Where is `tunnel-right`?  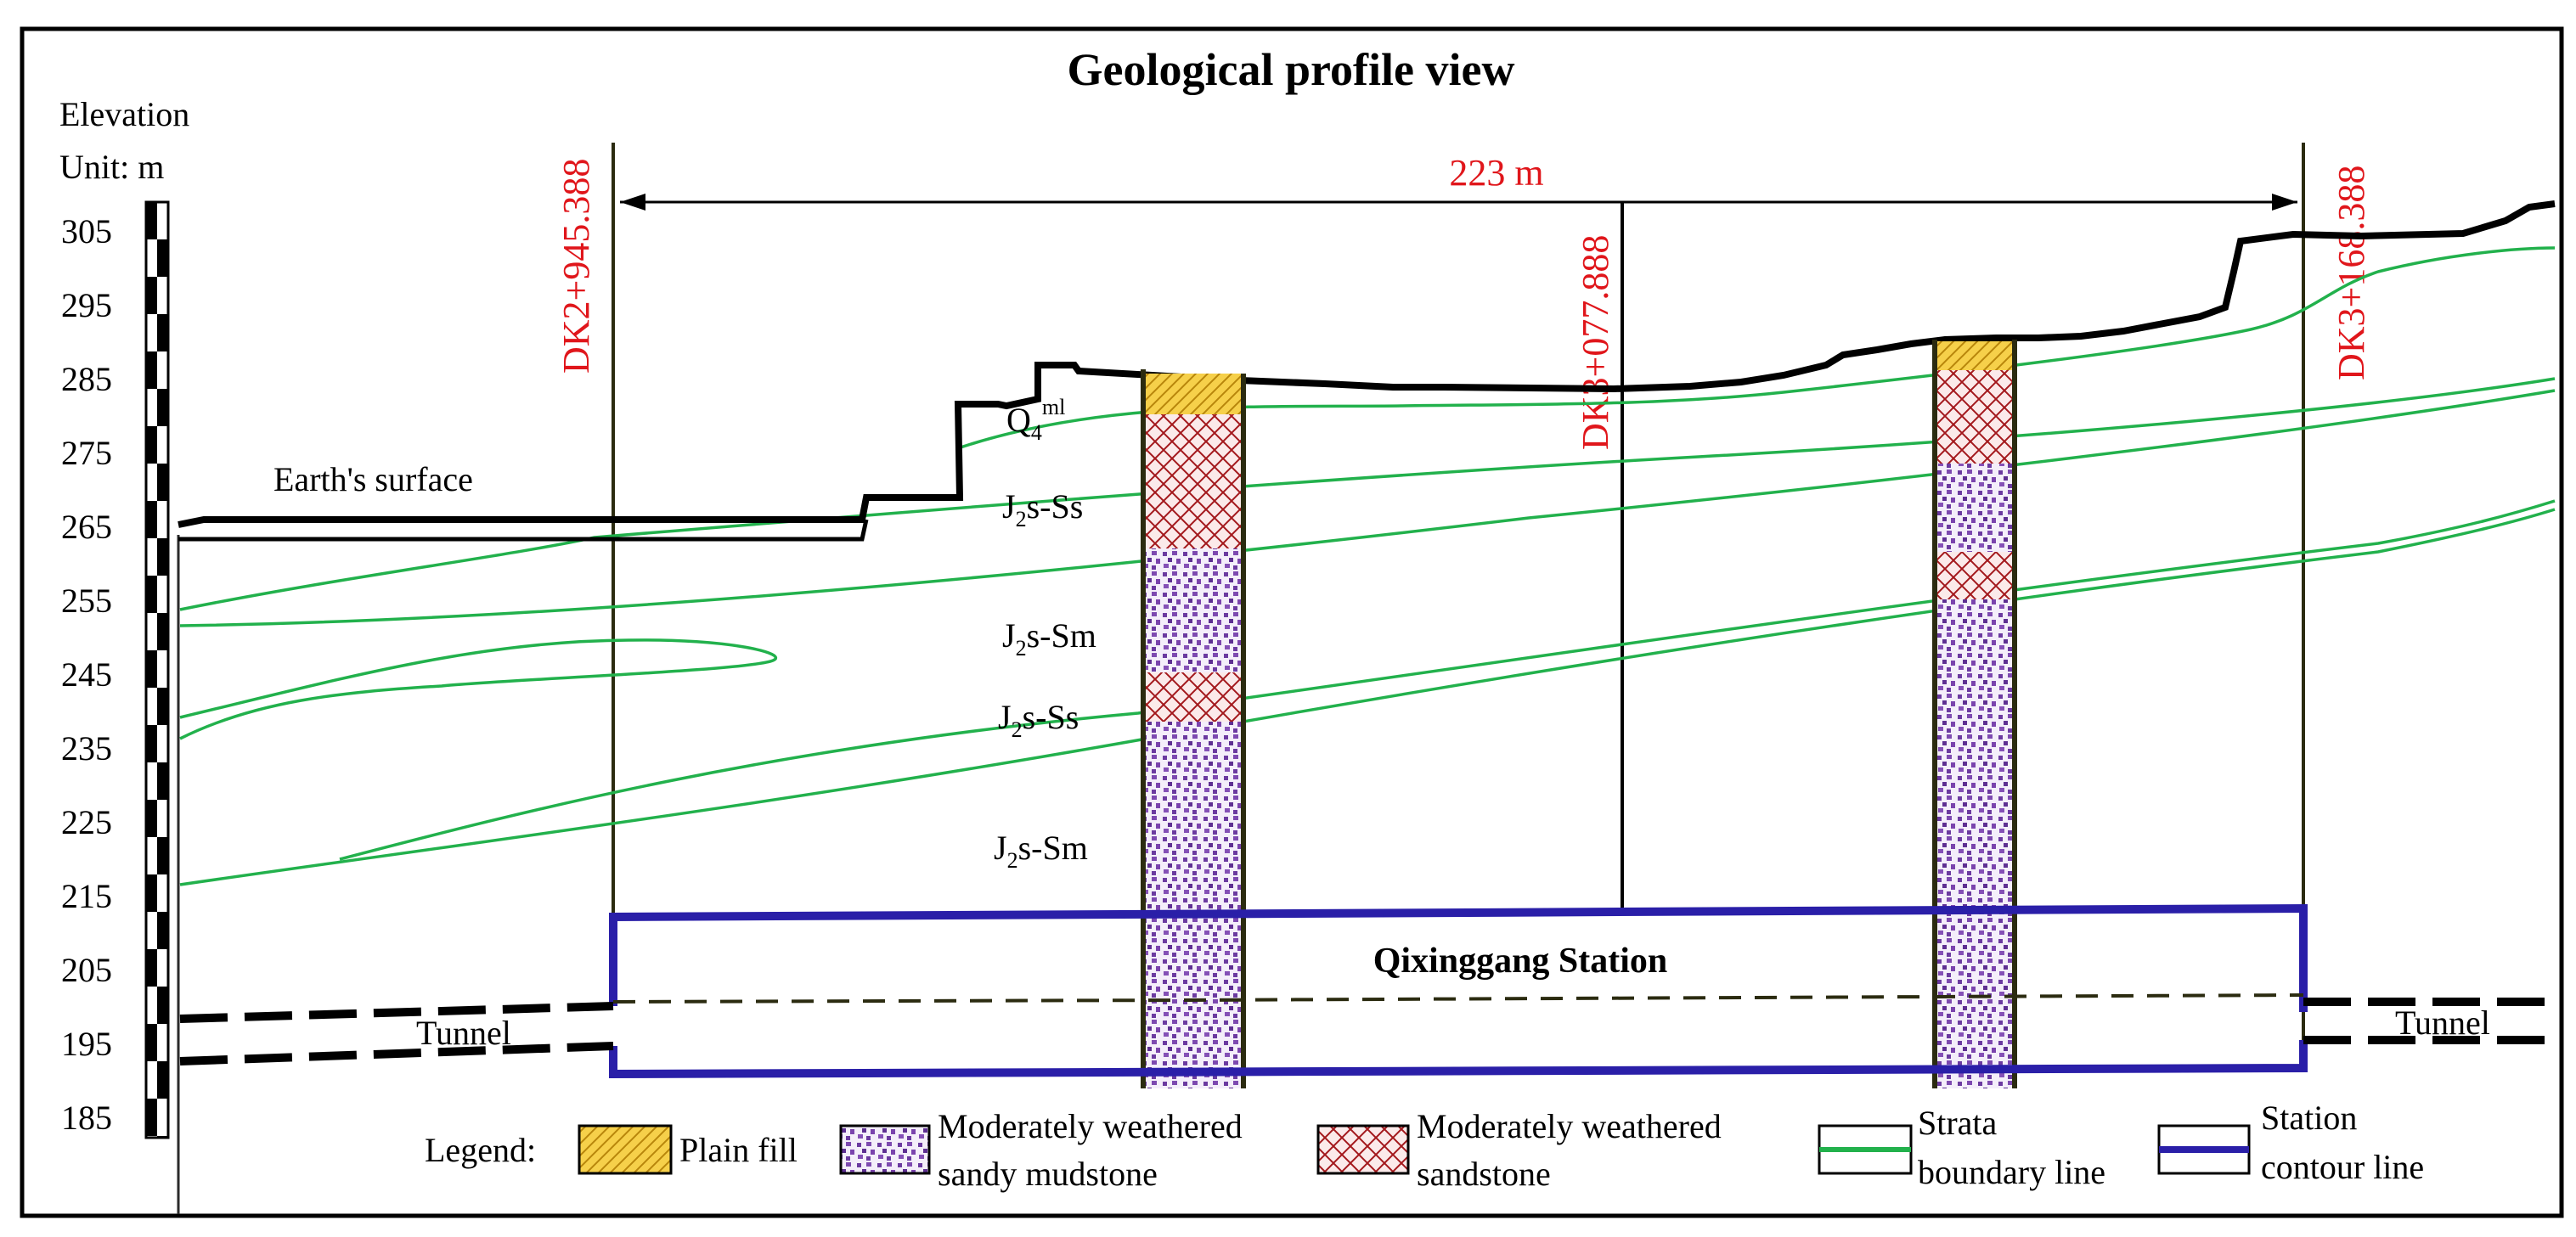
tunnel-right is located at coordinates (2429, 1021).